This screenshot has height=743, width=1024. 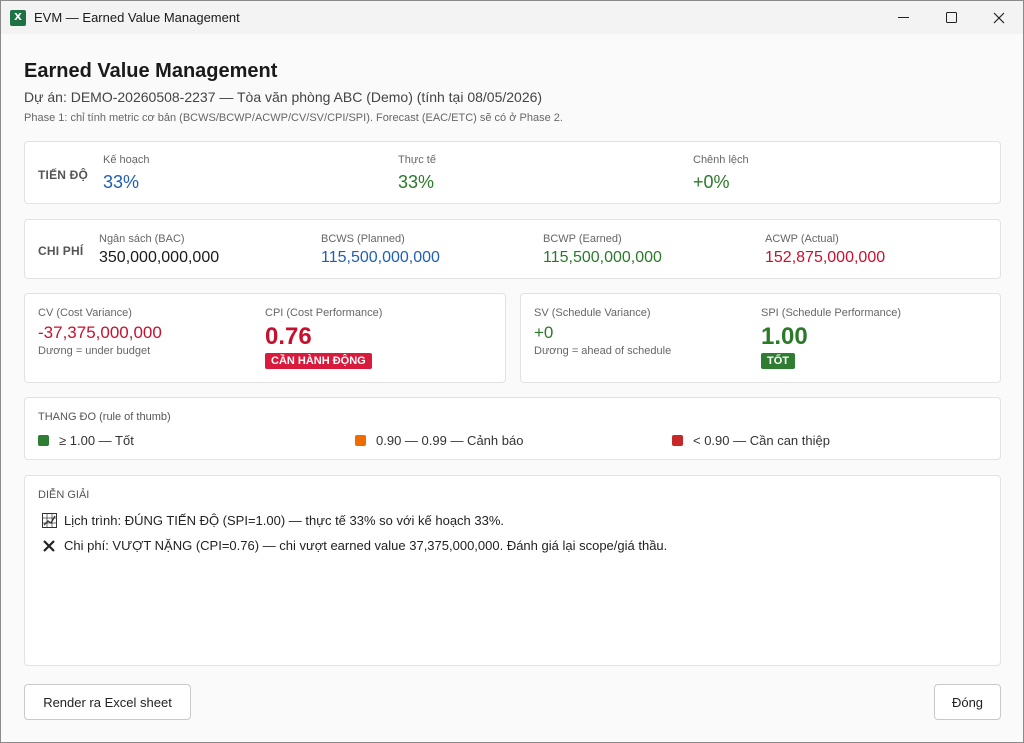 What do you see at coordinates (107, 702) in the screenshot?
I see `render-excel-button: Render ra Excel sheet` at bounding box center [107, 702].